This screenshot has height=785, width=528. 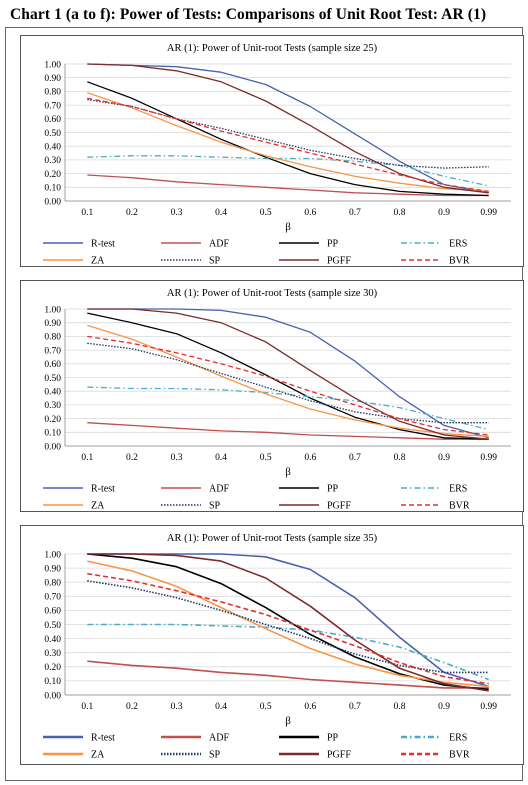 I want to click on legend-label: R-test, so click(x=103, y=244).